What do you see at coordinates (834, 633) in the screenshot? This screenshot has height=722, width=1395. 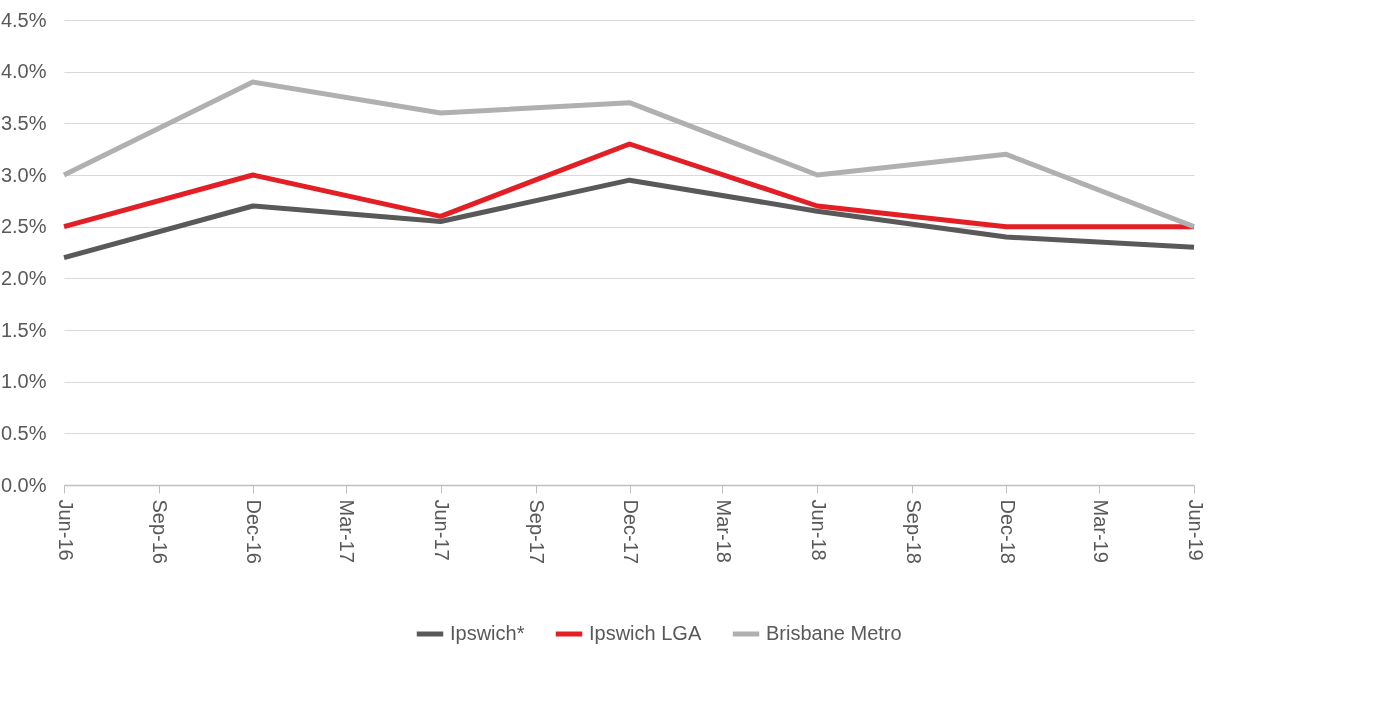 I see `legend-label: Brisbane Metro` at bounding box center [834, 633].